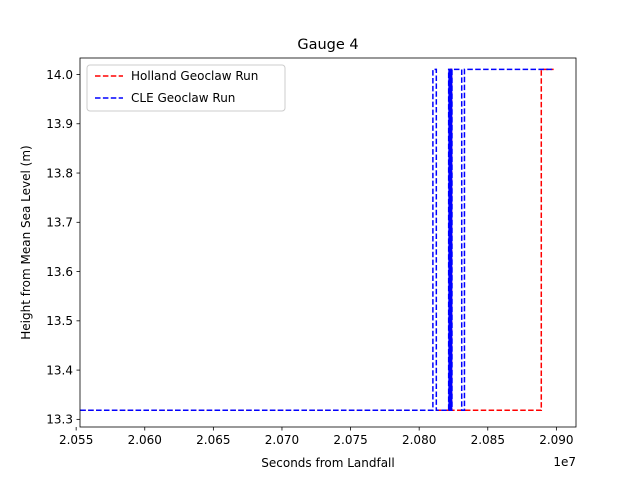 This screenshot has height=480, width=640. Describe the element at coordinates (59, 223) in the screenshot. I see `y-tick-label: 13.7` at that location.